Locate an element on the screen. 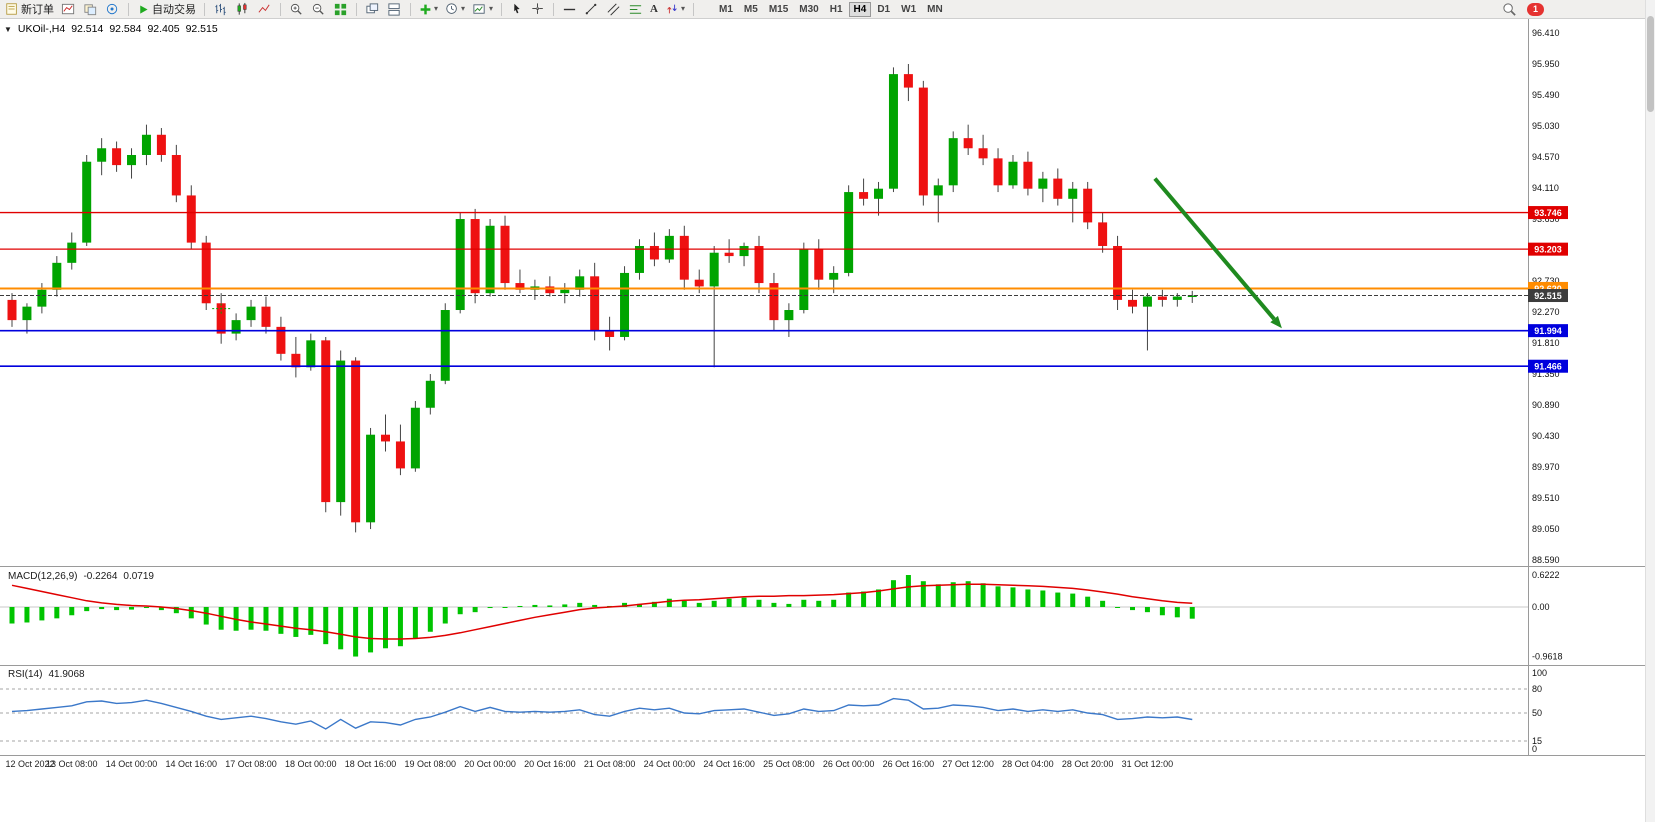 Image resolution: width=1655 pixels, height=822 pixels. rsi-value: 41.9068 is located at coordinates (66, 674).